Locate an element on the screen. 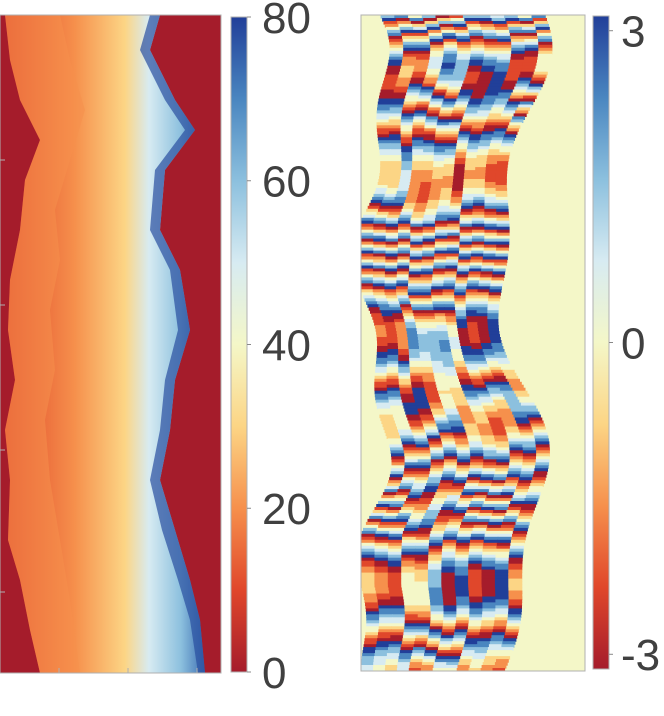 The image size is (664, 716). colorbar-right-ticks: 30-3 is located at coordinates (634, 344).